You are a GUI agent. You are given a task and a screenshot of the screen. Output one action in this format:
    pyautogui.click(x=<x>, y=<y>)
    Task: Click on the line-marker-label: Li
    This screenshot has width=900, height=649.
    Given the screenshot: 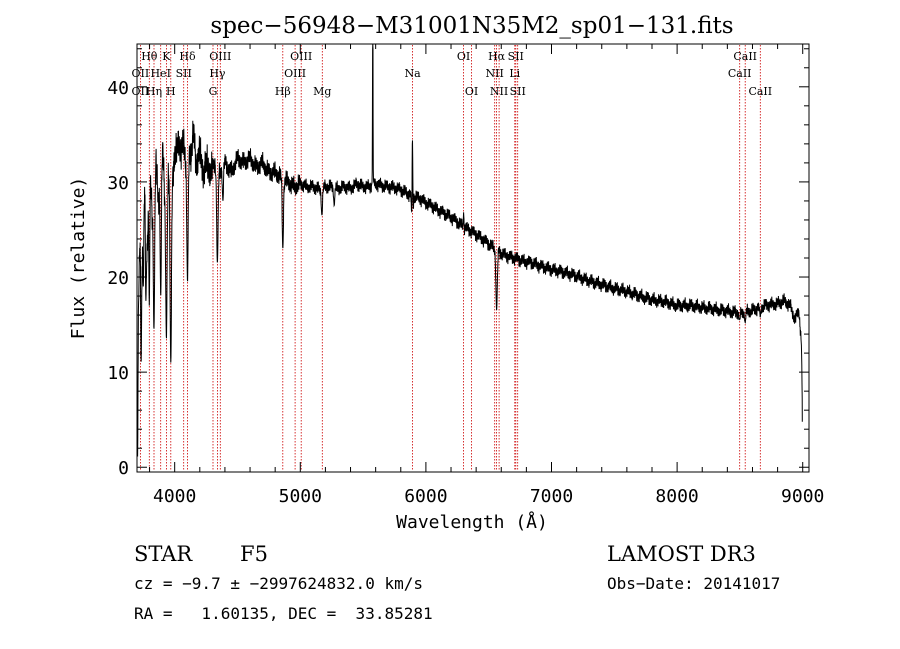 What is the action you would take?
    pyautogui.click(x=514, y=73)
    